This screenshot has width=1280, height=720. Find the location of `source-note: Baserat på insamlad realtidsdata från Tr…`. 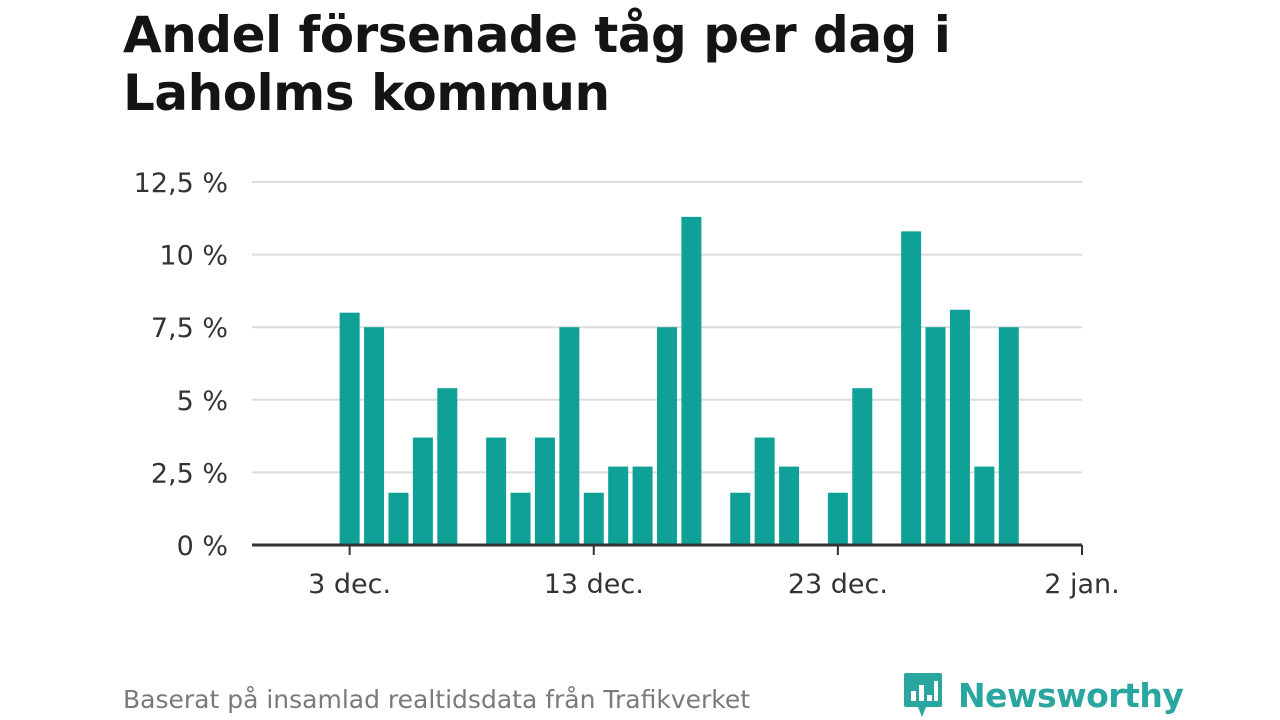

source-note: Baserat på insamlad realtidsdata från Tr… is located at coordinates (437, 699).